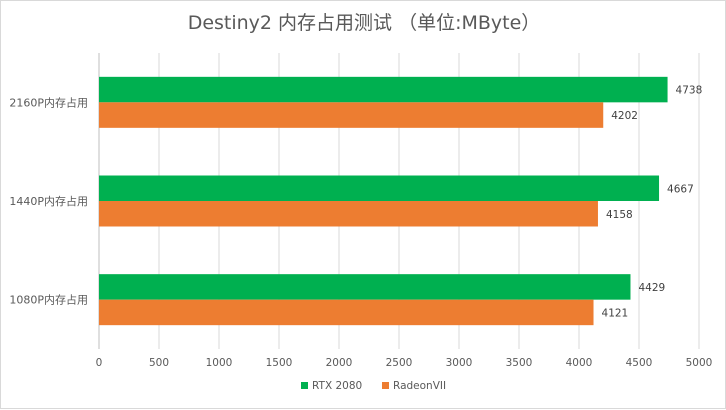 The height and width of the screenshot is (410, 726). I want to click on data-label: 4202, so click(624, 116).